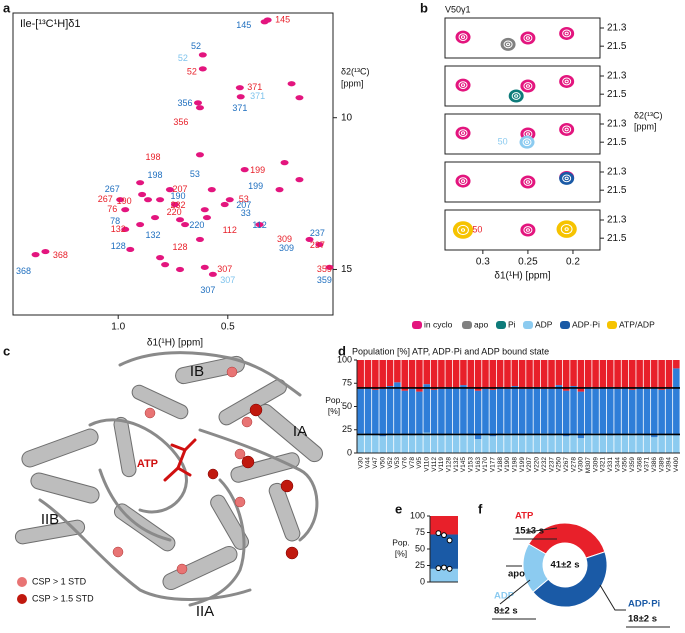 The width and height of the screenshot is (685, 633). I want to click on peak-label: 359, so click(324, 280).